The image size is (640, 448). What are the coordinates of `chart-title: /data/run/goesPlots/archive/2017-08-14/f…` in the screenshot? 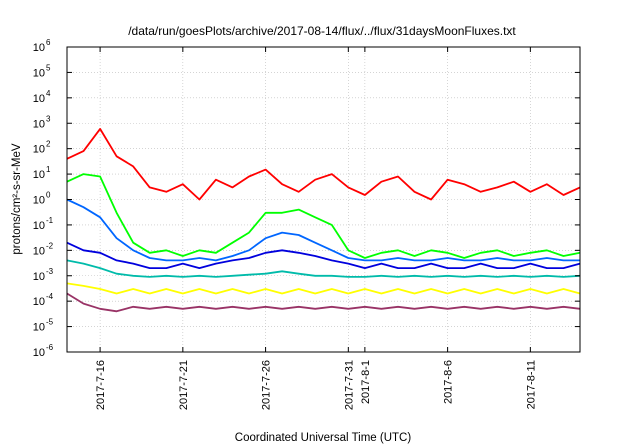 It's located at (322, 31).